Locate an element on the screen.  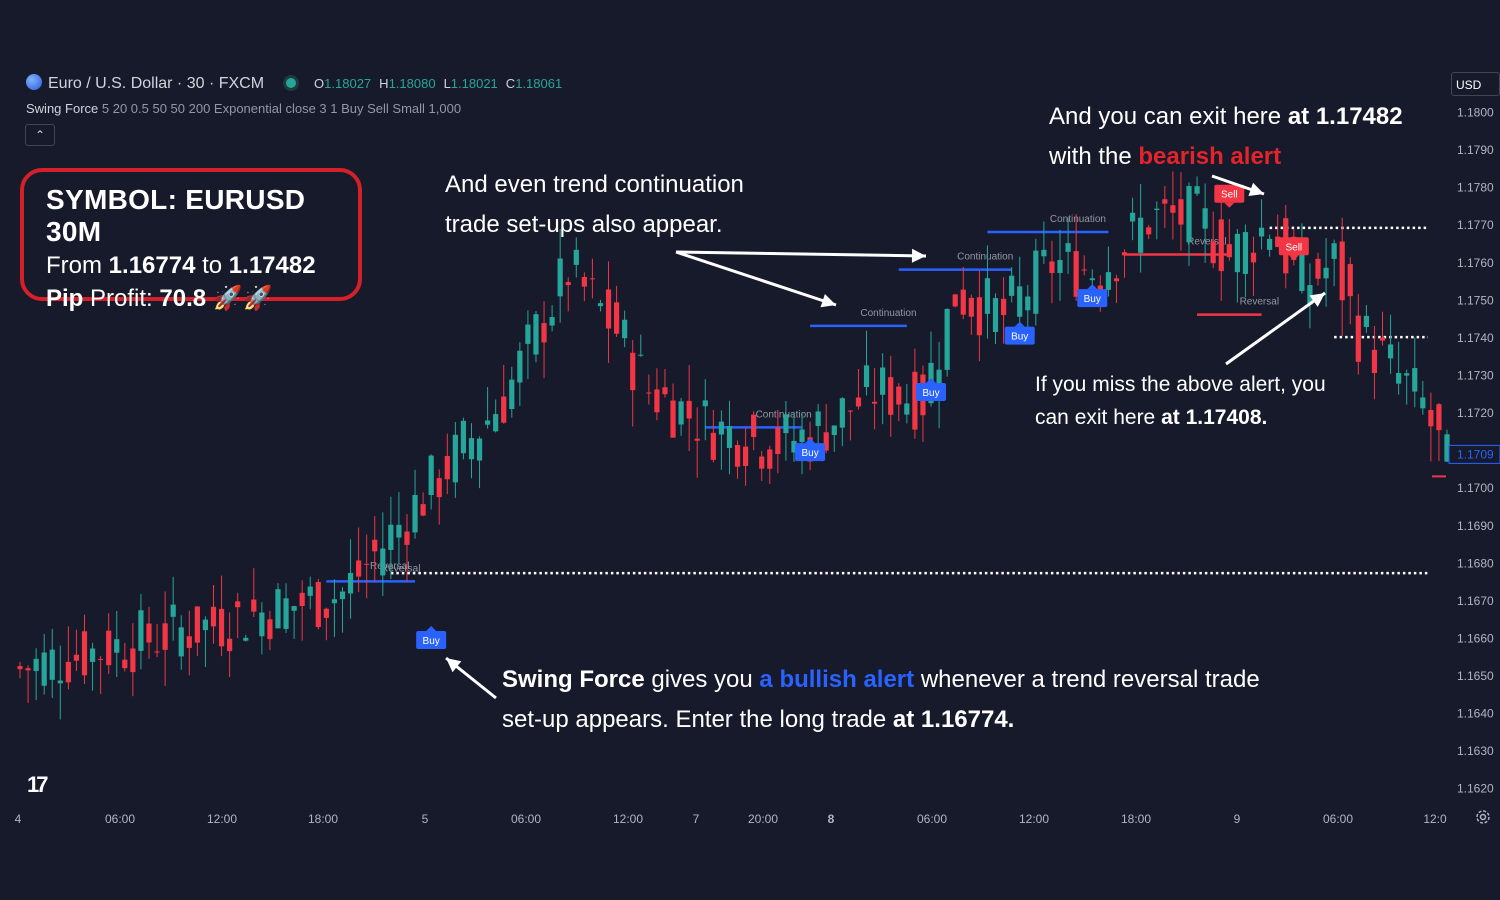
arrow-line is located at coordinates (756, 278).